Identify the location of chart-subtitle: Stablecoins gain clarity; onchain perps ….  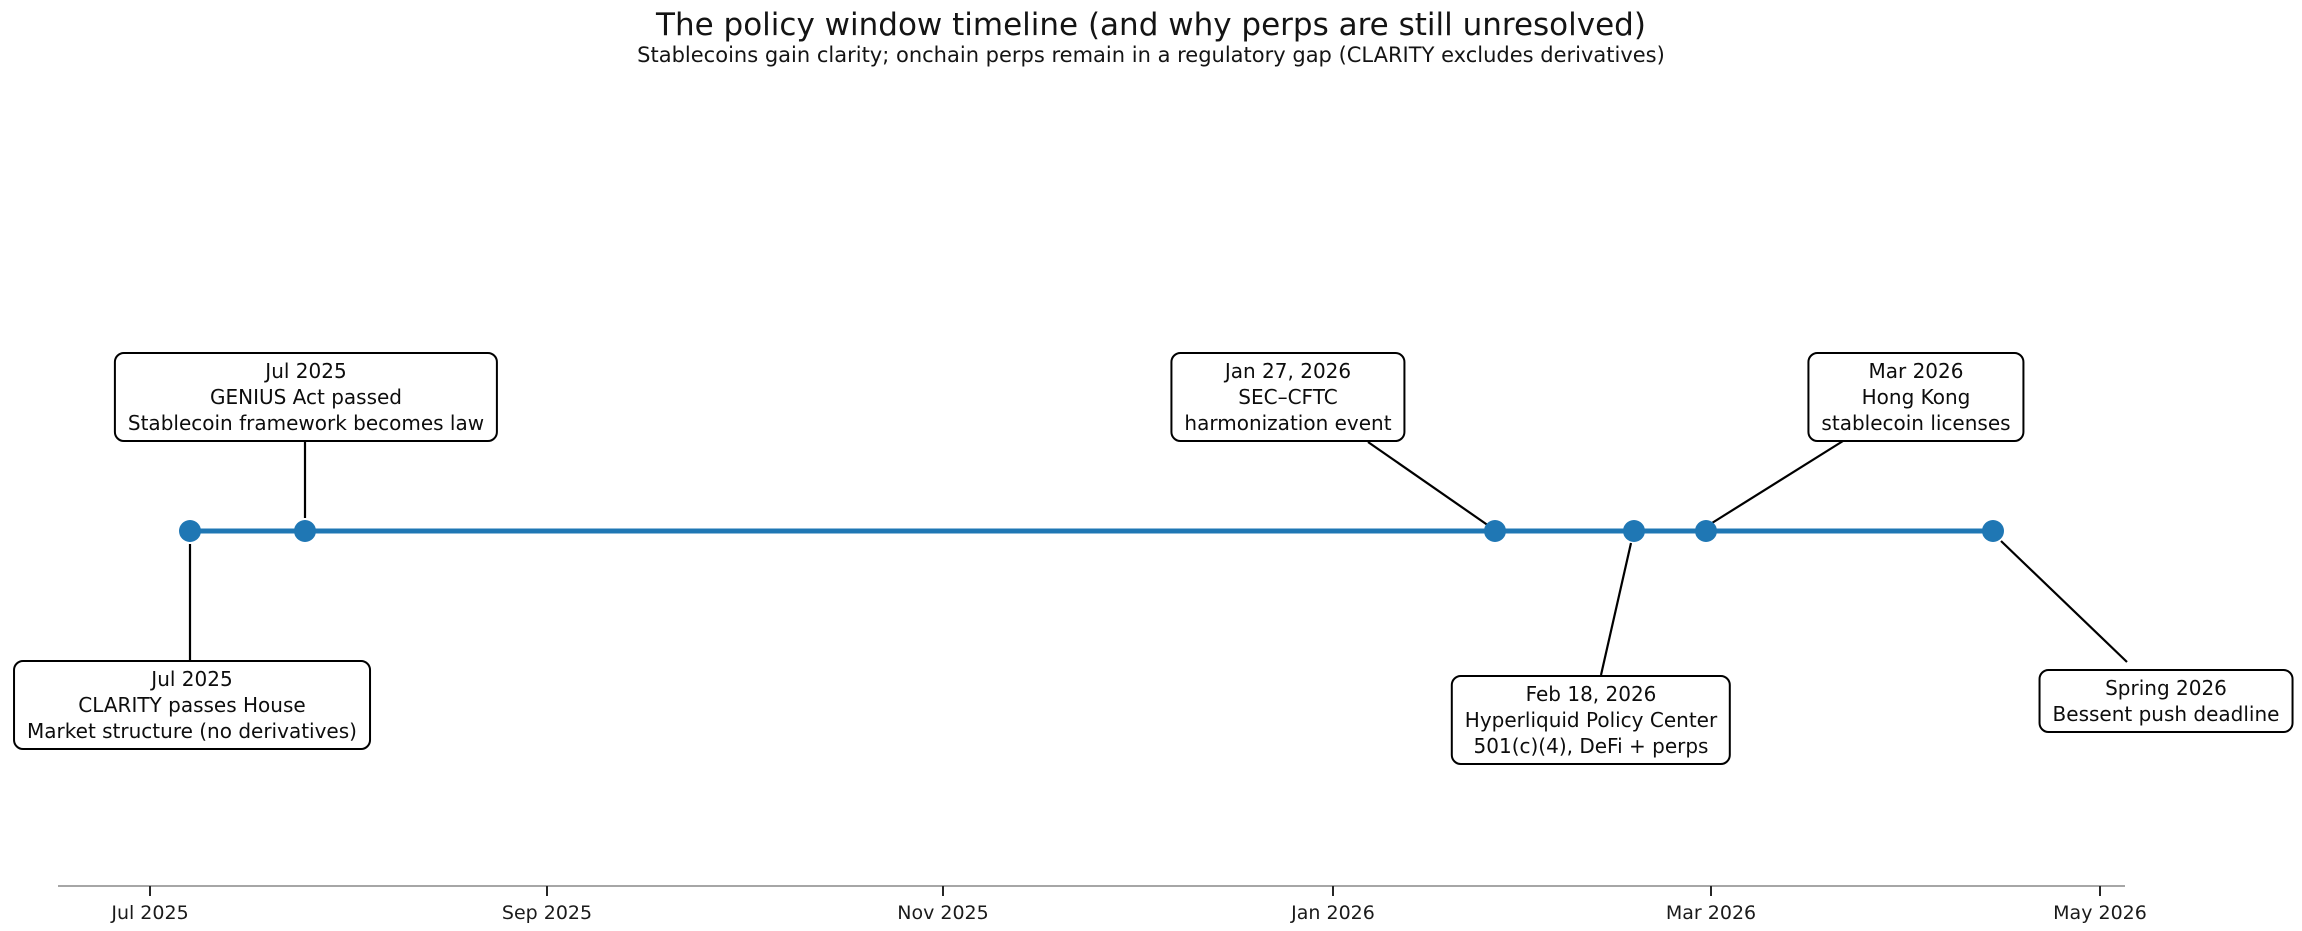
(1151, 55).